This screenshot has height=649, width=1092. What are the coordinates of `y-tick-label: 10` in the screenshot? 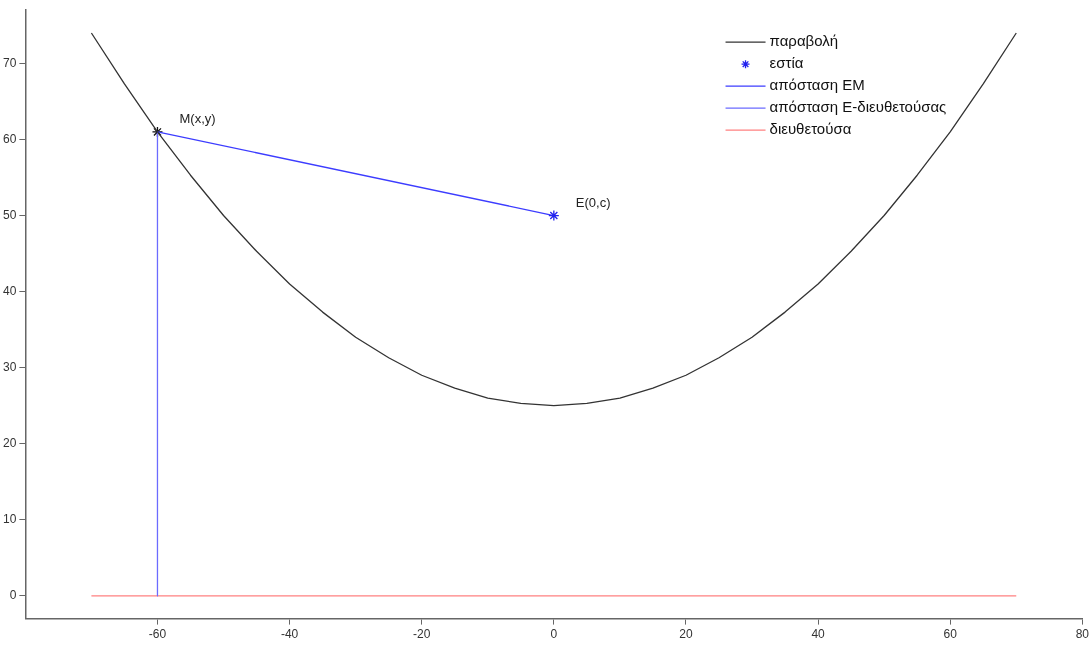 It's located at (9, 519).